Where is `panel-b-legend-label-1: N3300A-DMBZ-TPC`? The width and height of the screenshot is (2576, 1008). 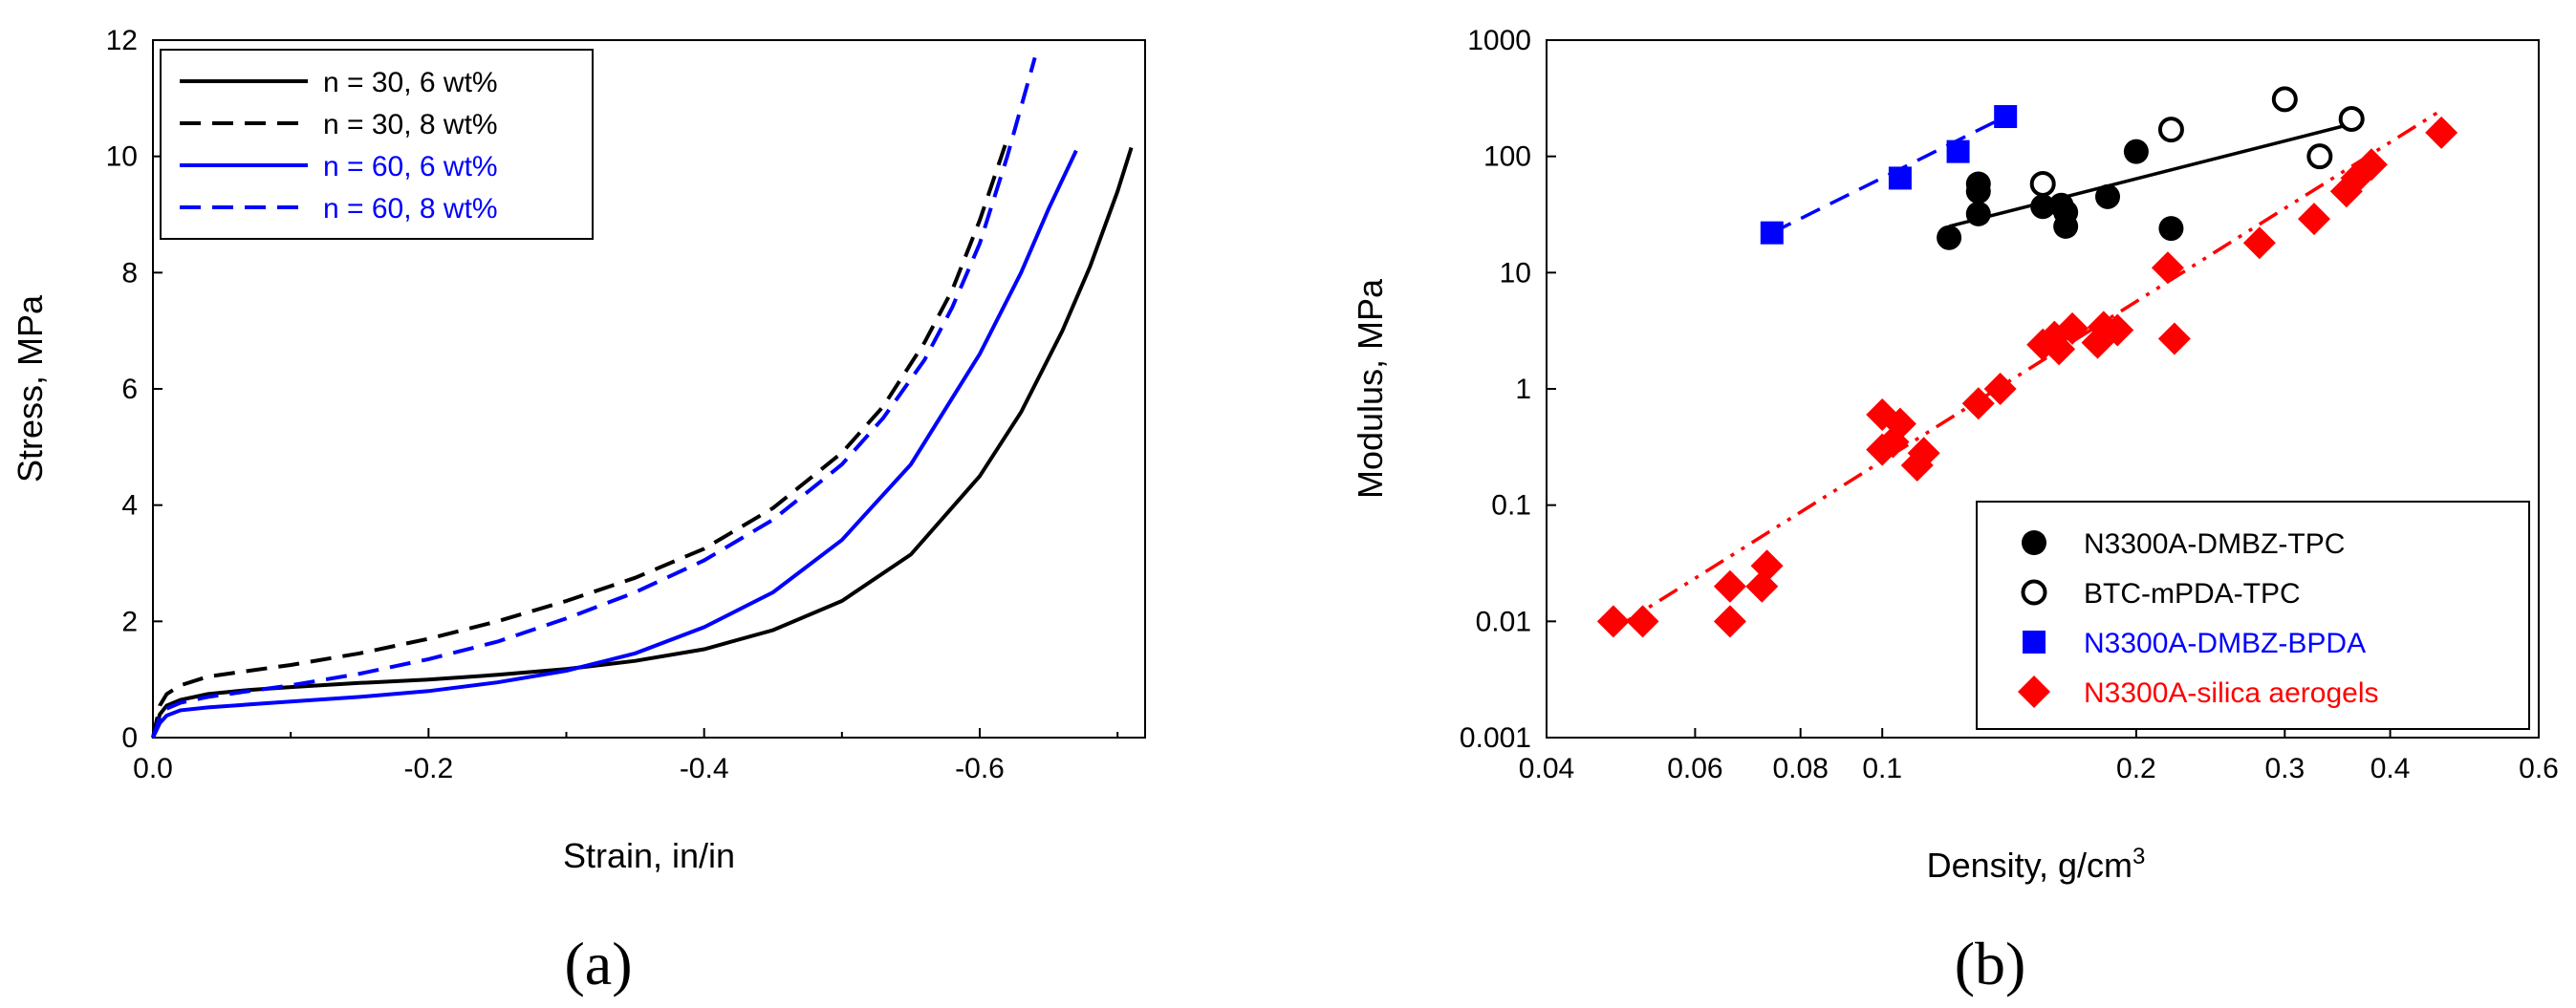
panel-b-legend-label-1: N3300A-DMBZ-TPC is located at coordinates (2214, 544).